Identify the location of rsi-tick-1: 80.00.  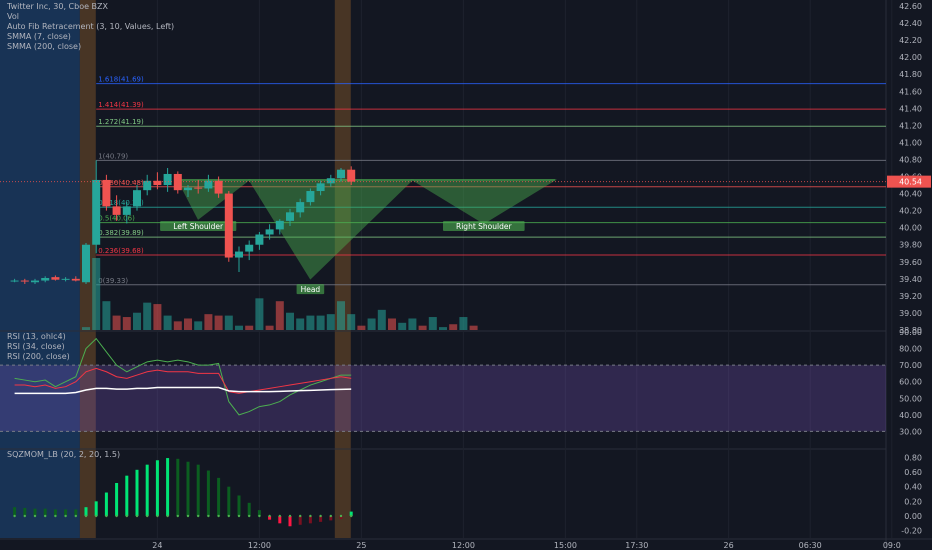
(910, 349).